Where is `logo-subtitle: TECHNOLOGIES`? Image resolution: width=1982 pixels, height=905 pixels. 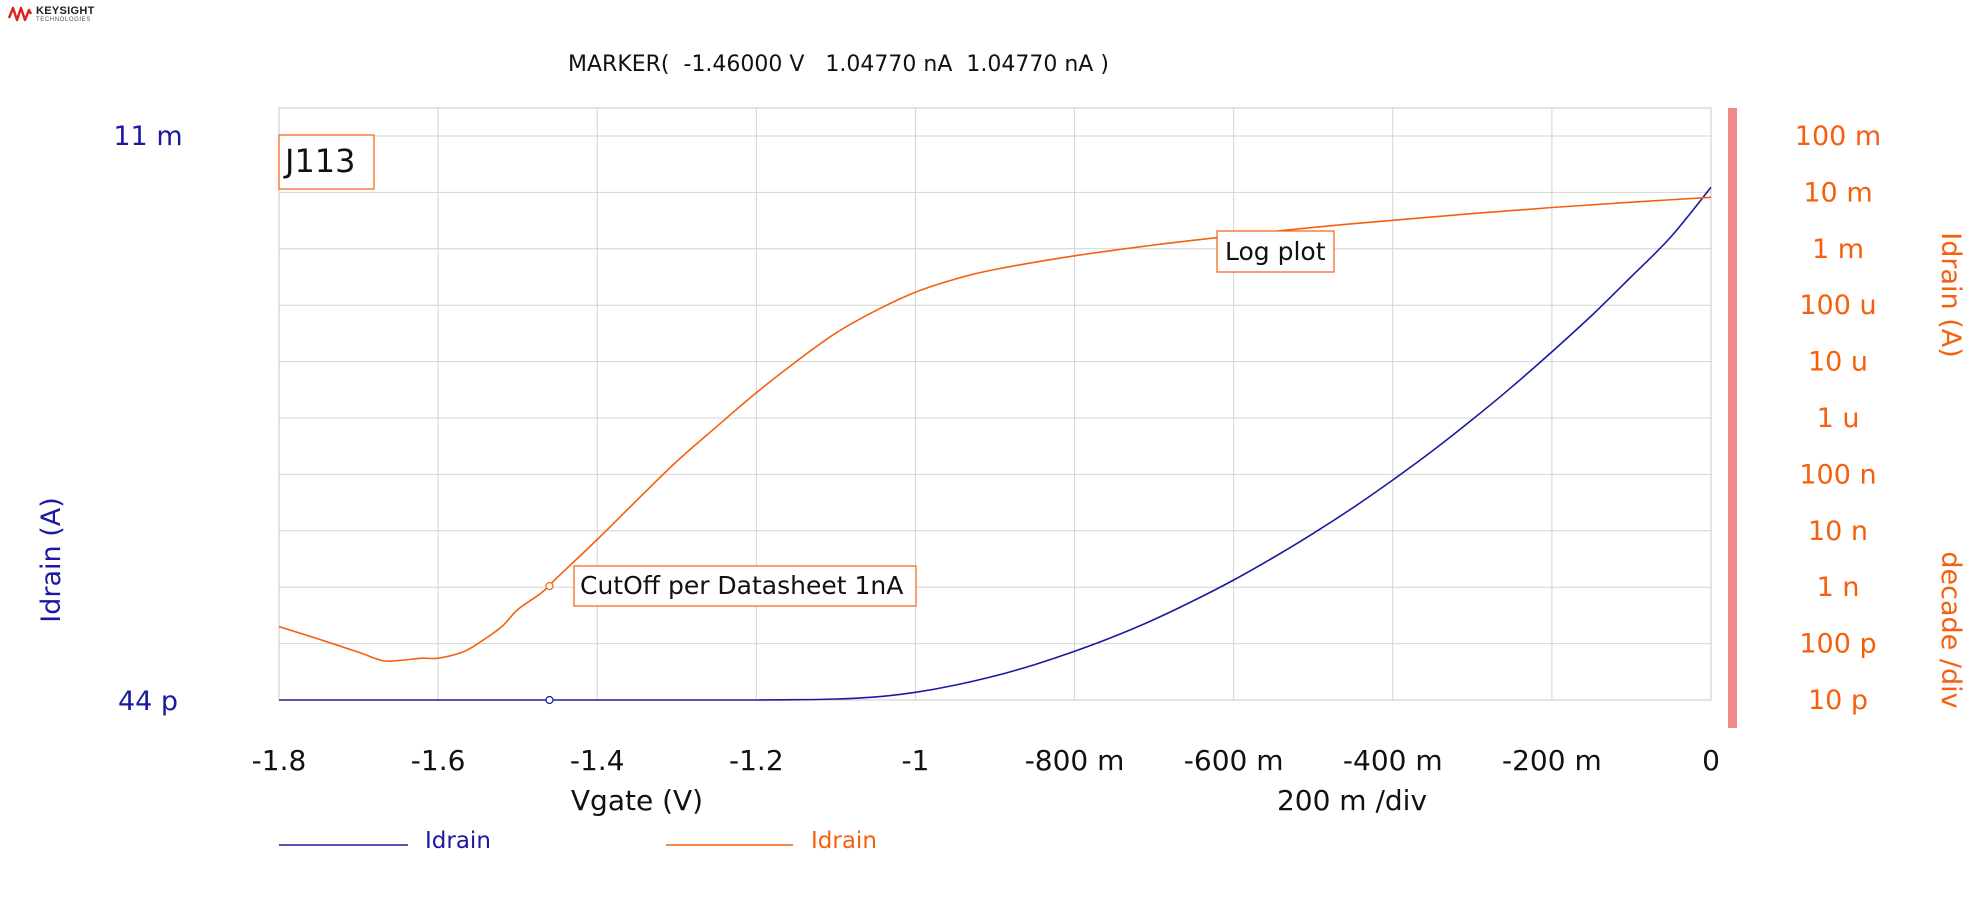 logo-subtitle: TECHNOLOGIES is located at coordinates (63, 19).